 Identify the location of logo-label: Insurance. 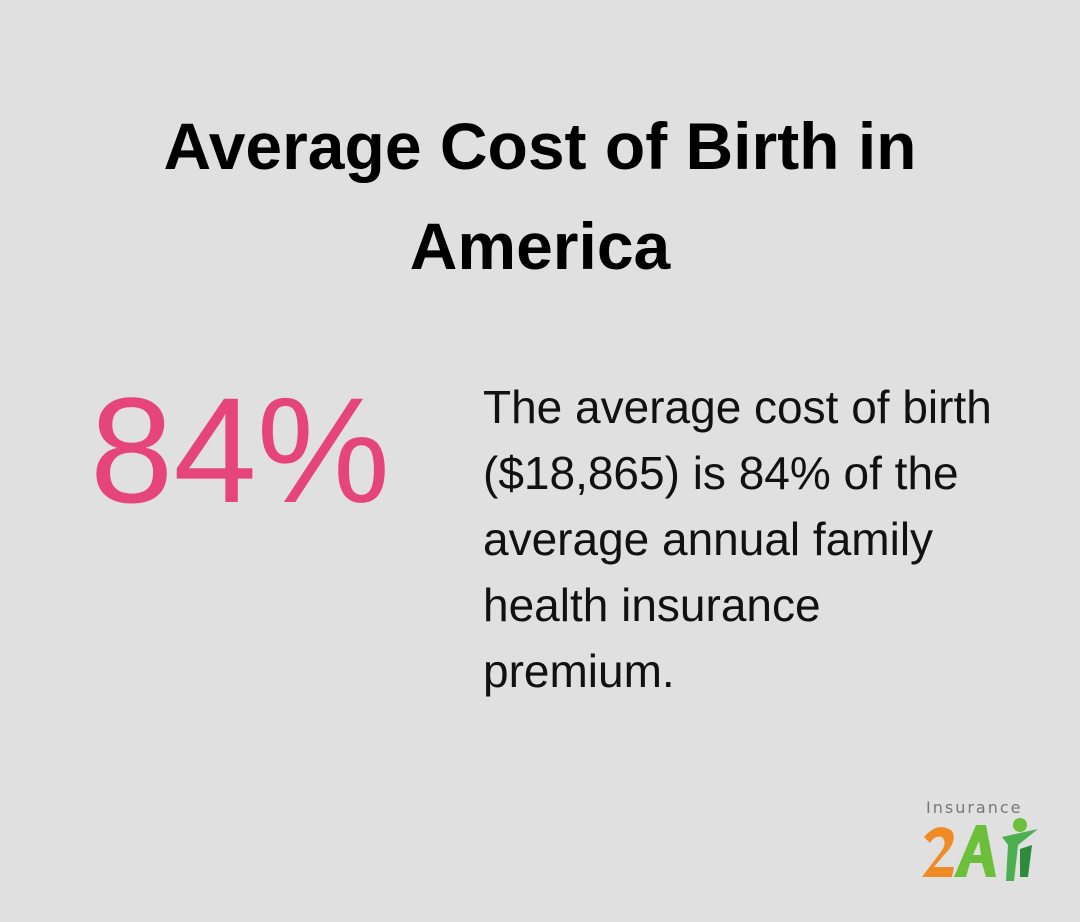
(974, 807).